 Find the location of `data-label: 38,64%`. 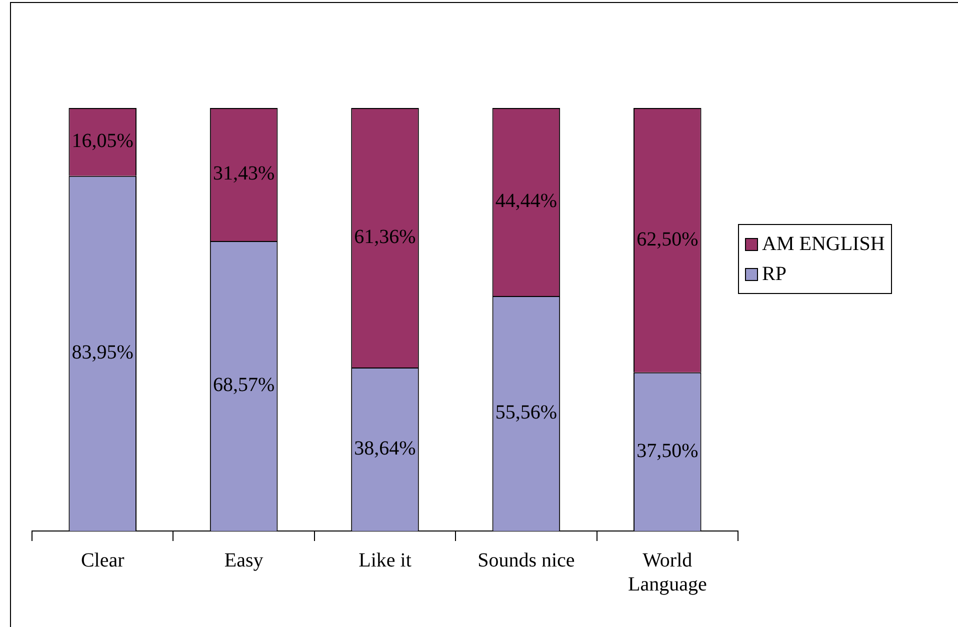

data-label: 38,64% is located at coordinates (385, 449).